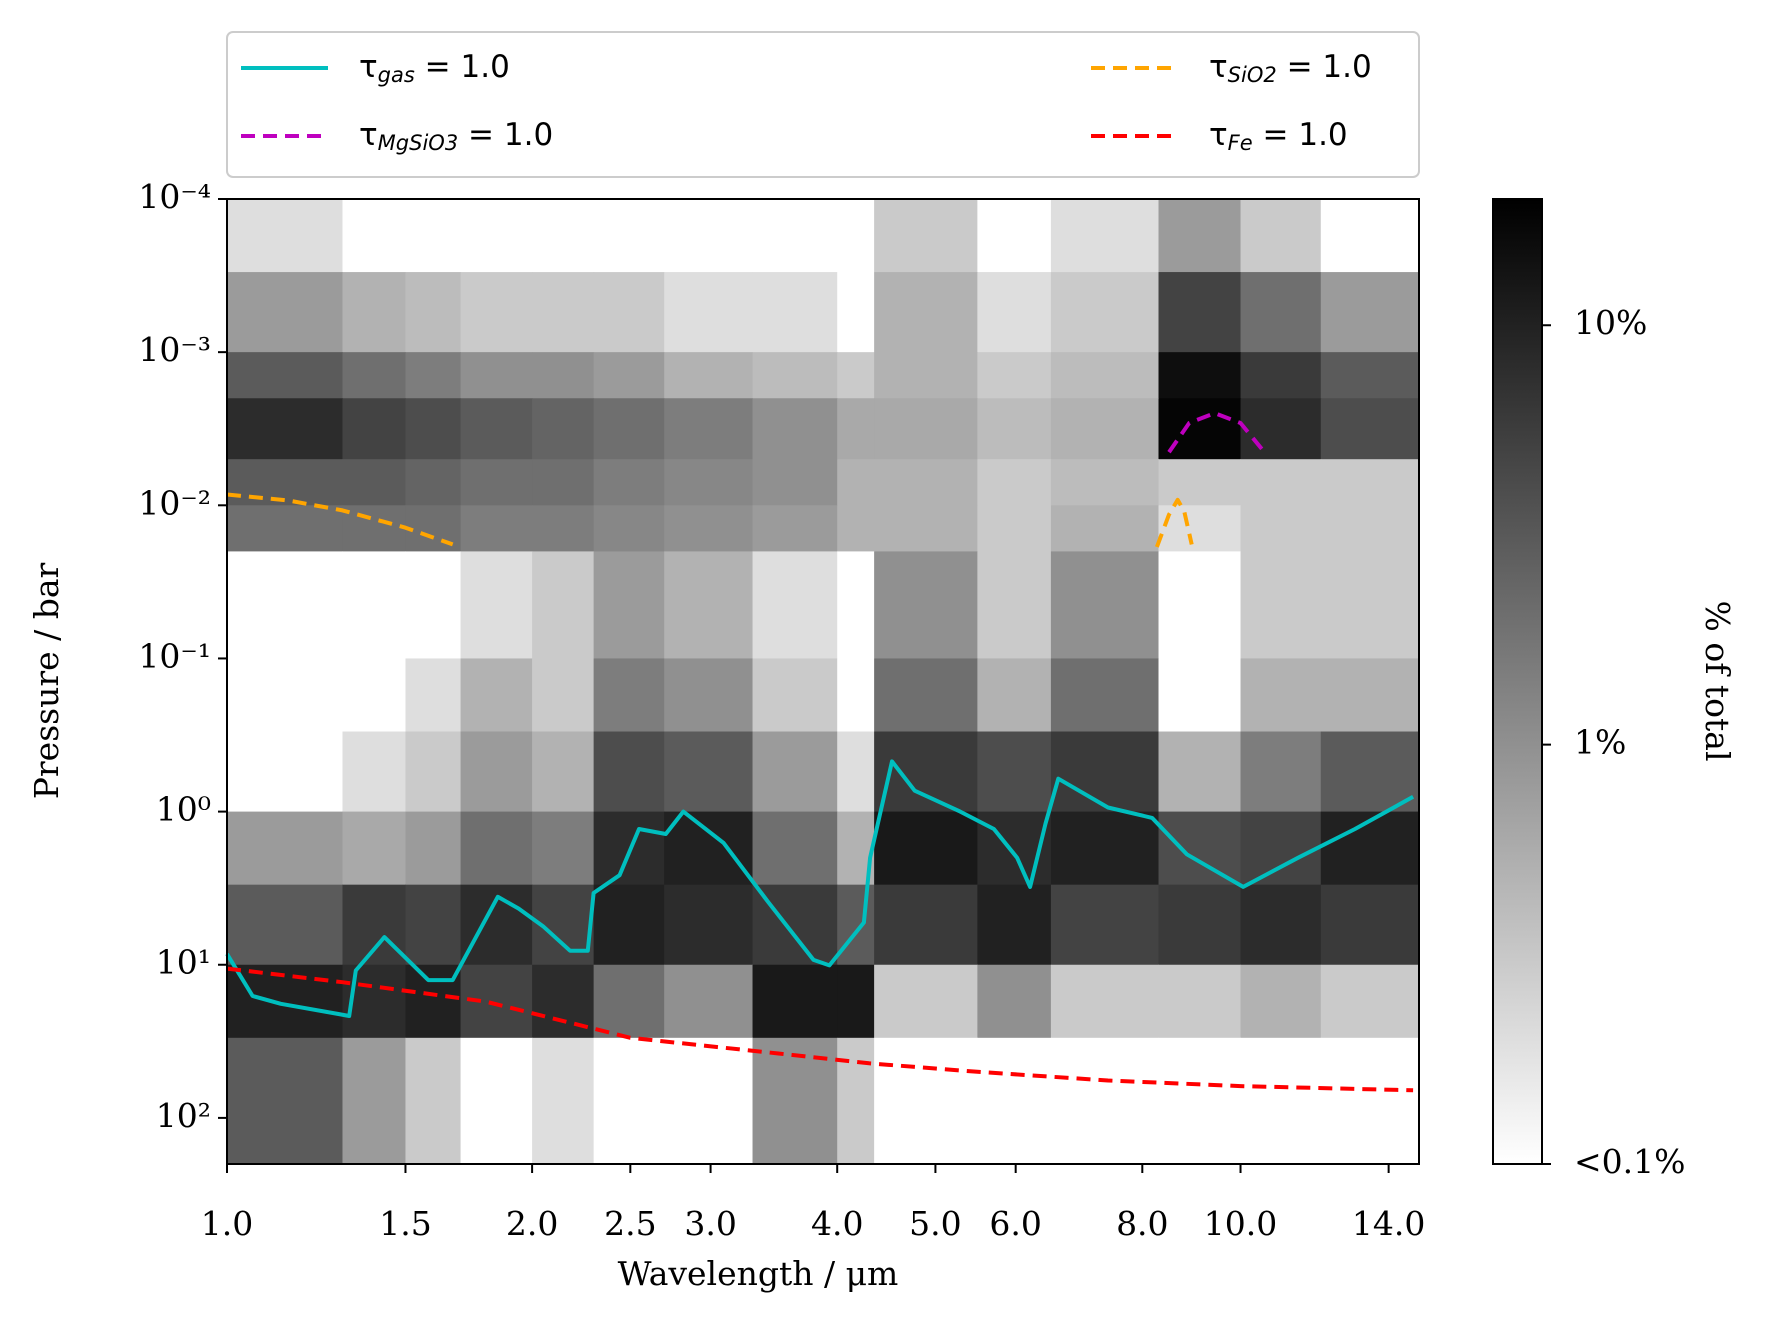 The image size is (1771, 1330). What do you see at coordinates (1630, 1161) in the screenshot?
I see `colorbar-tick-label: <0.1%` at bounding box center [1630, 1161].